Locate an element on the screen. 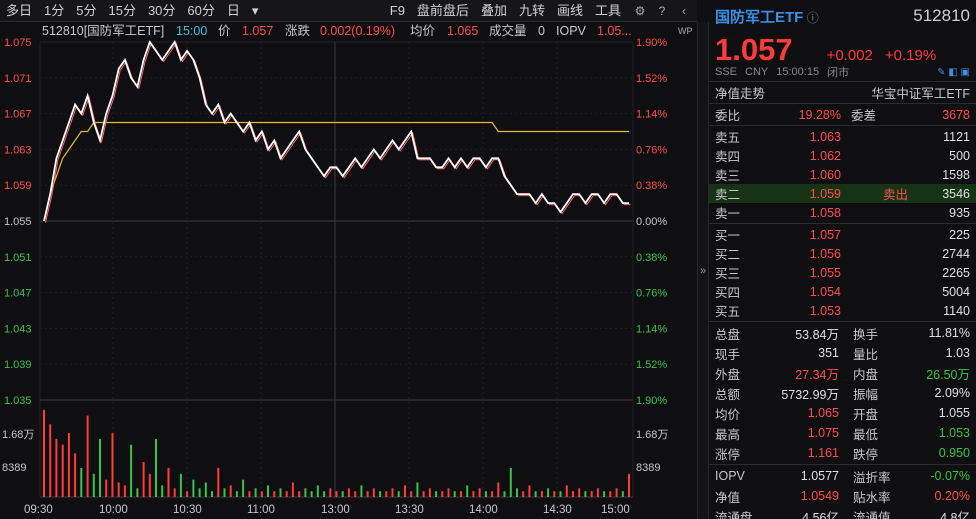  tool-button-4: 画线 is located at coordinates (569, 10).